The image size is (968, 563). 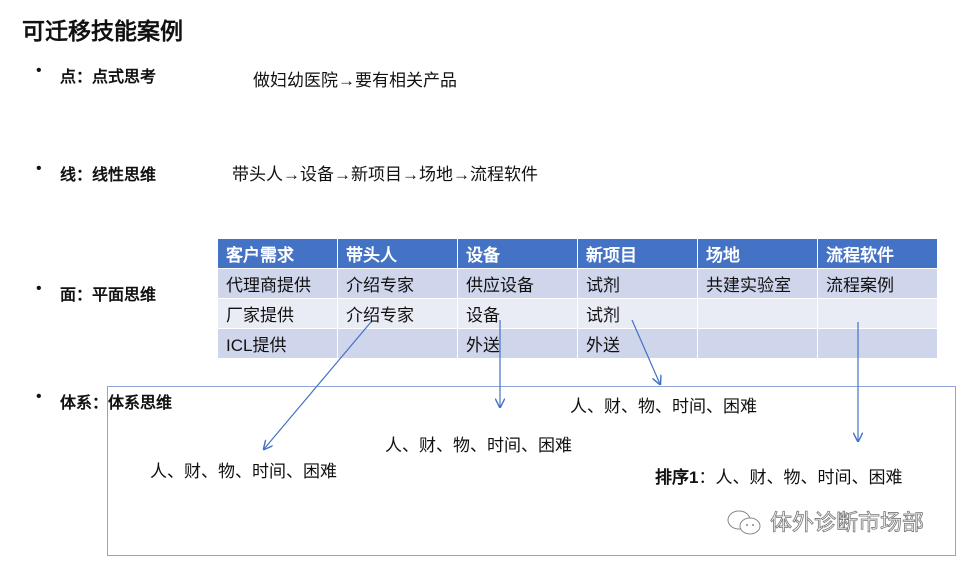 I want to click on table-cell: 共建实验室, so click(x=757, y=283).